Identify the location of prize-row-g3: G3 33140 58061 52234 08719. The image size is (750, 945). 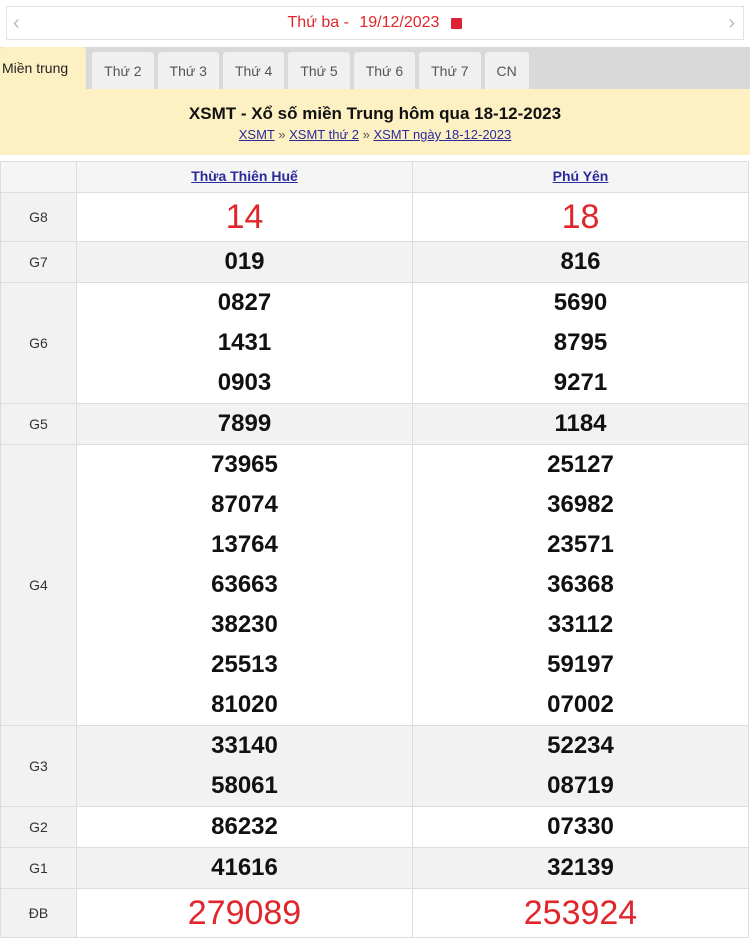
(374, 766).